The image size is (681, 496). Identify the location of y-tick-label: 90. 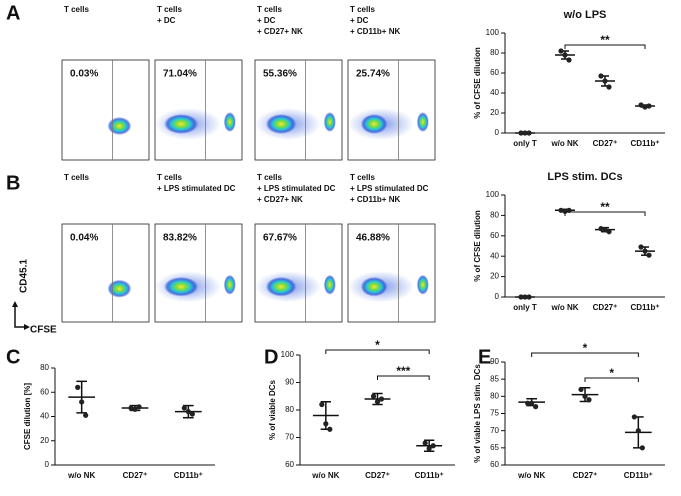
(494, 361).